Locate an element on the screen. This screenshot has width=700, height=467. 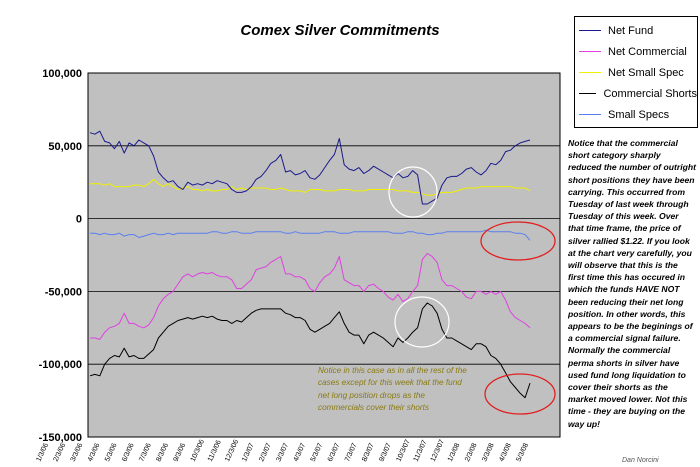
legend-item: Commercial Shorts is located at coordinates (638, 93).